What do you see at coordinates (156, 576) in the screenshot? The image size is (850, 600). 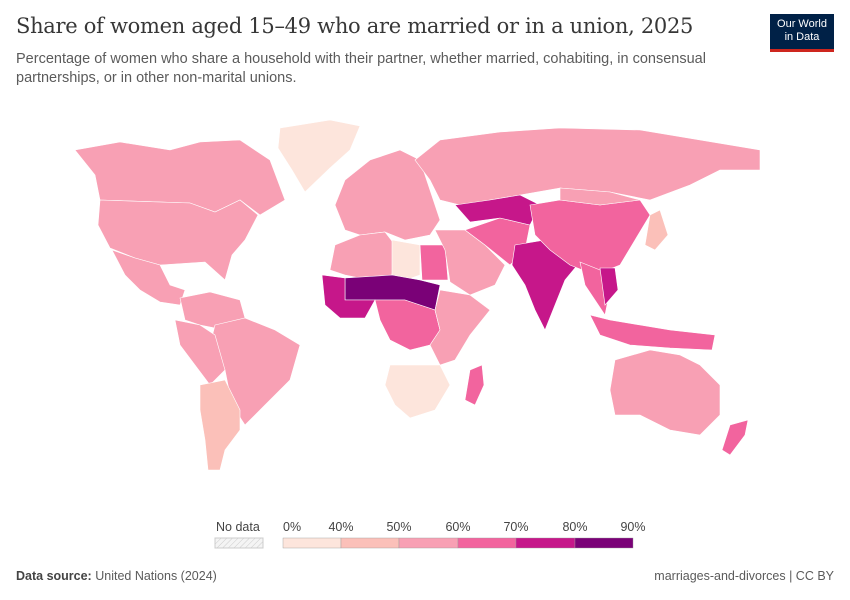 I see `source-link: United Nations (2024)` at bounding box center [156, 576].